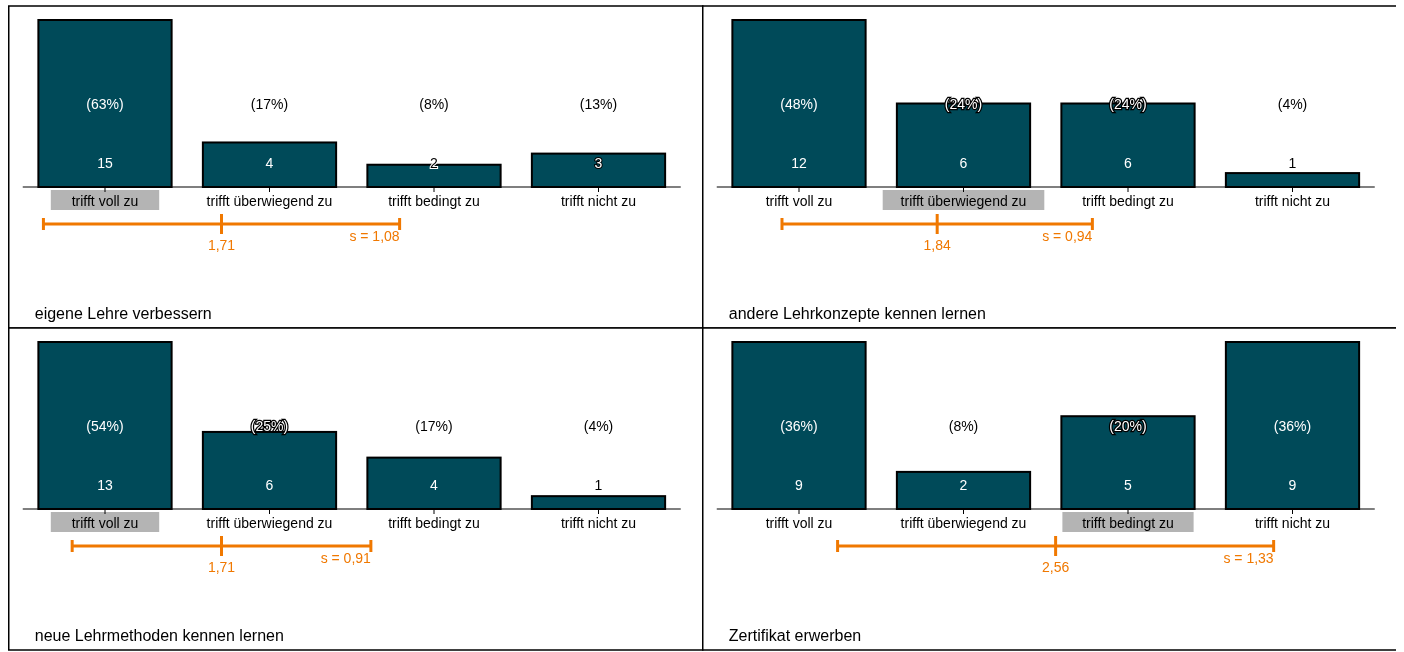 The image size is (1404, 652). What do you see at coordinates (105, 163) in the screenshot?
I see `data-label: 15` at bounding box center [105, 163].